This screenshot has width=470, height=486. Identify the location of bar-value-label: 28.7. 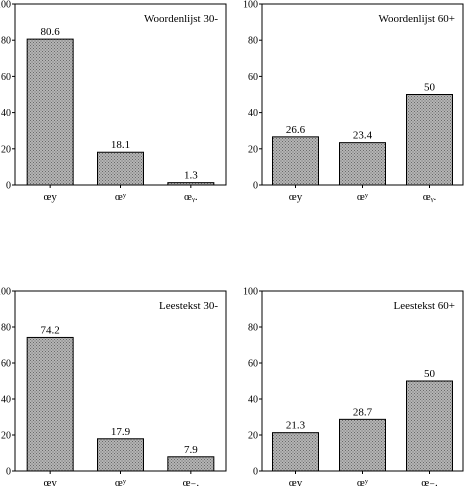
(363, 412).